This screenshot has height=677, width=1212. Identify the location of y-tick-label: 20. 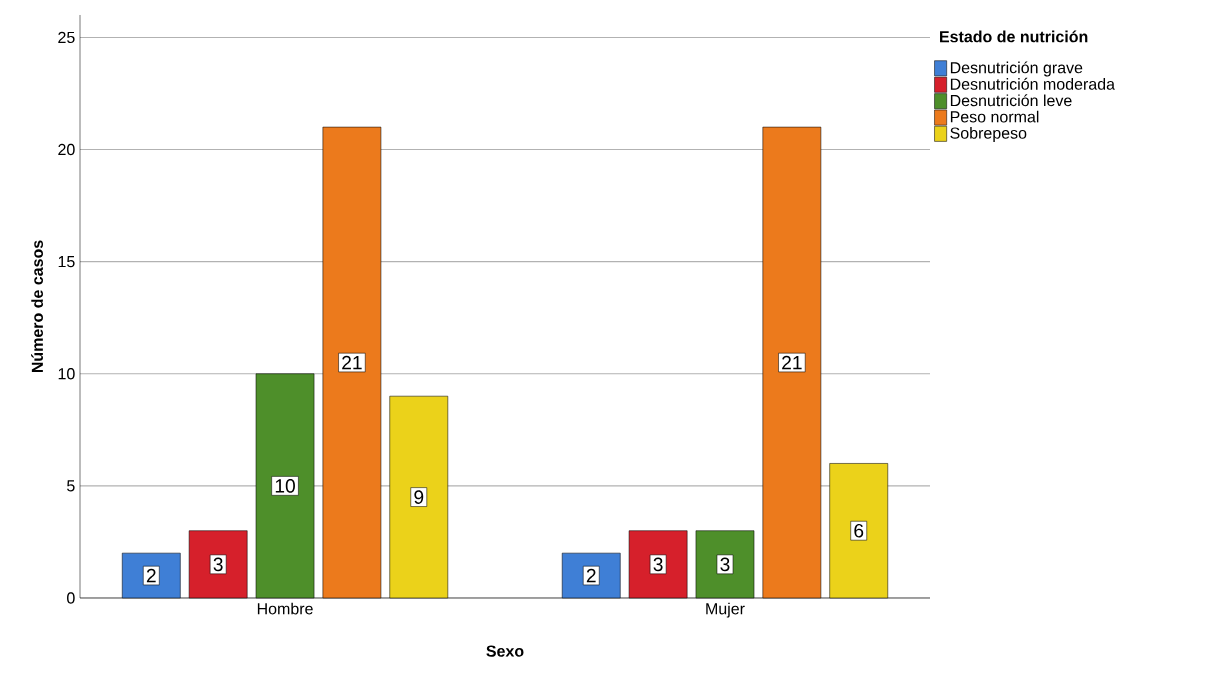
(66, 149).